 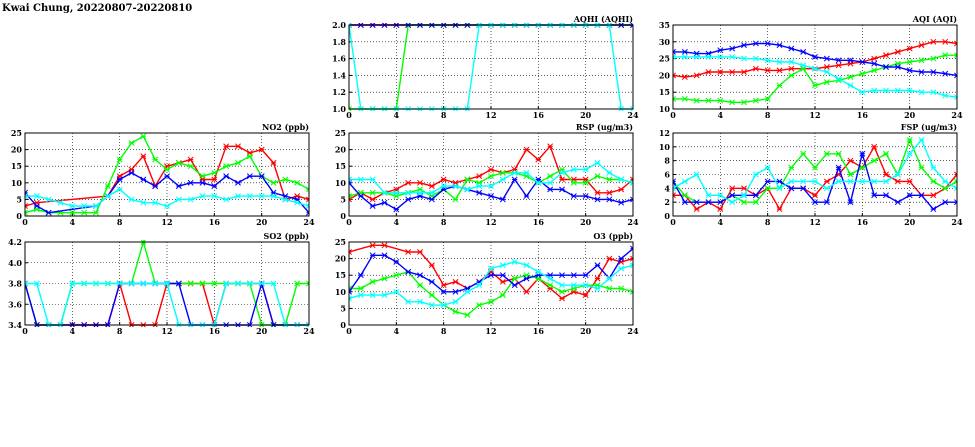 I want to click on x-tick-label: 0, so click(x=25, y=222).